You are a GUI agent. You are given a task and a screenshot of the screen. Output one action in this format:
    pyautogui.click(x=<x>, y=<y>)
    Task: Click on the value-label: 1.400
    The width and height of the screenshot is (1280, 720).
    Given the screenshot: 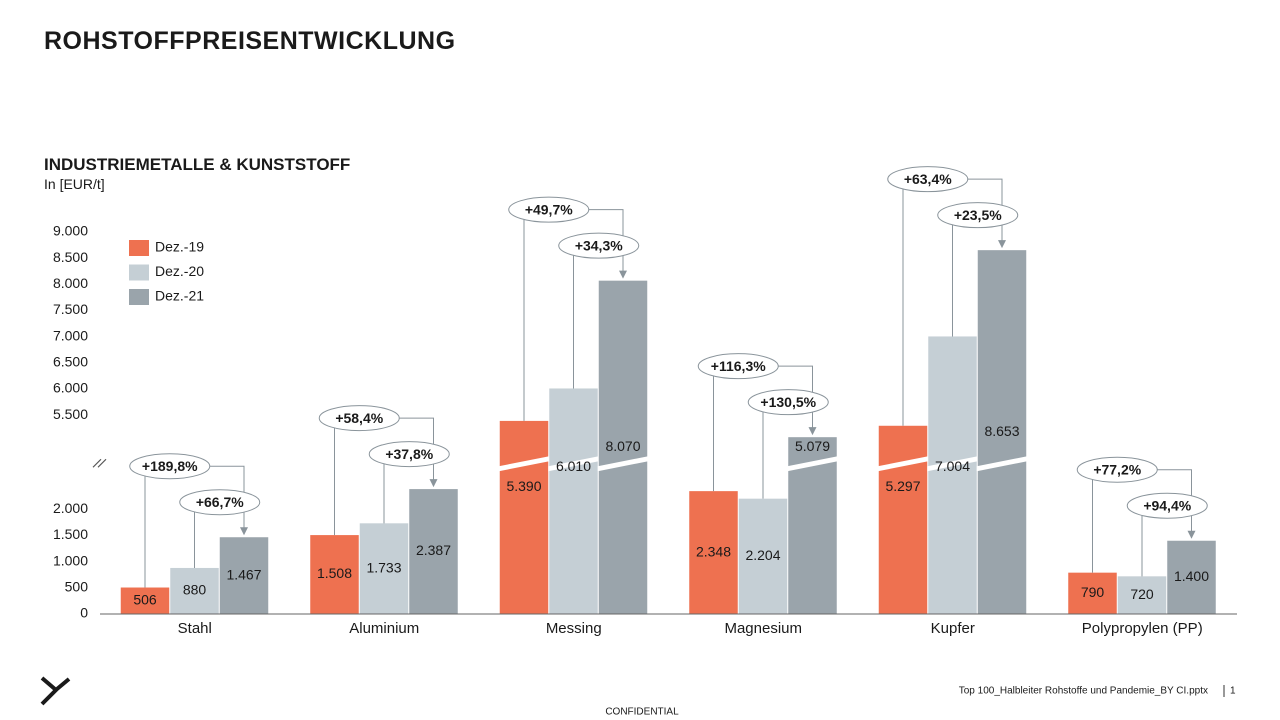 What is the action you would take?
    pyautogui.click(x=1191, y=576)
    